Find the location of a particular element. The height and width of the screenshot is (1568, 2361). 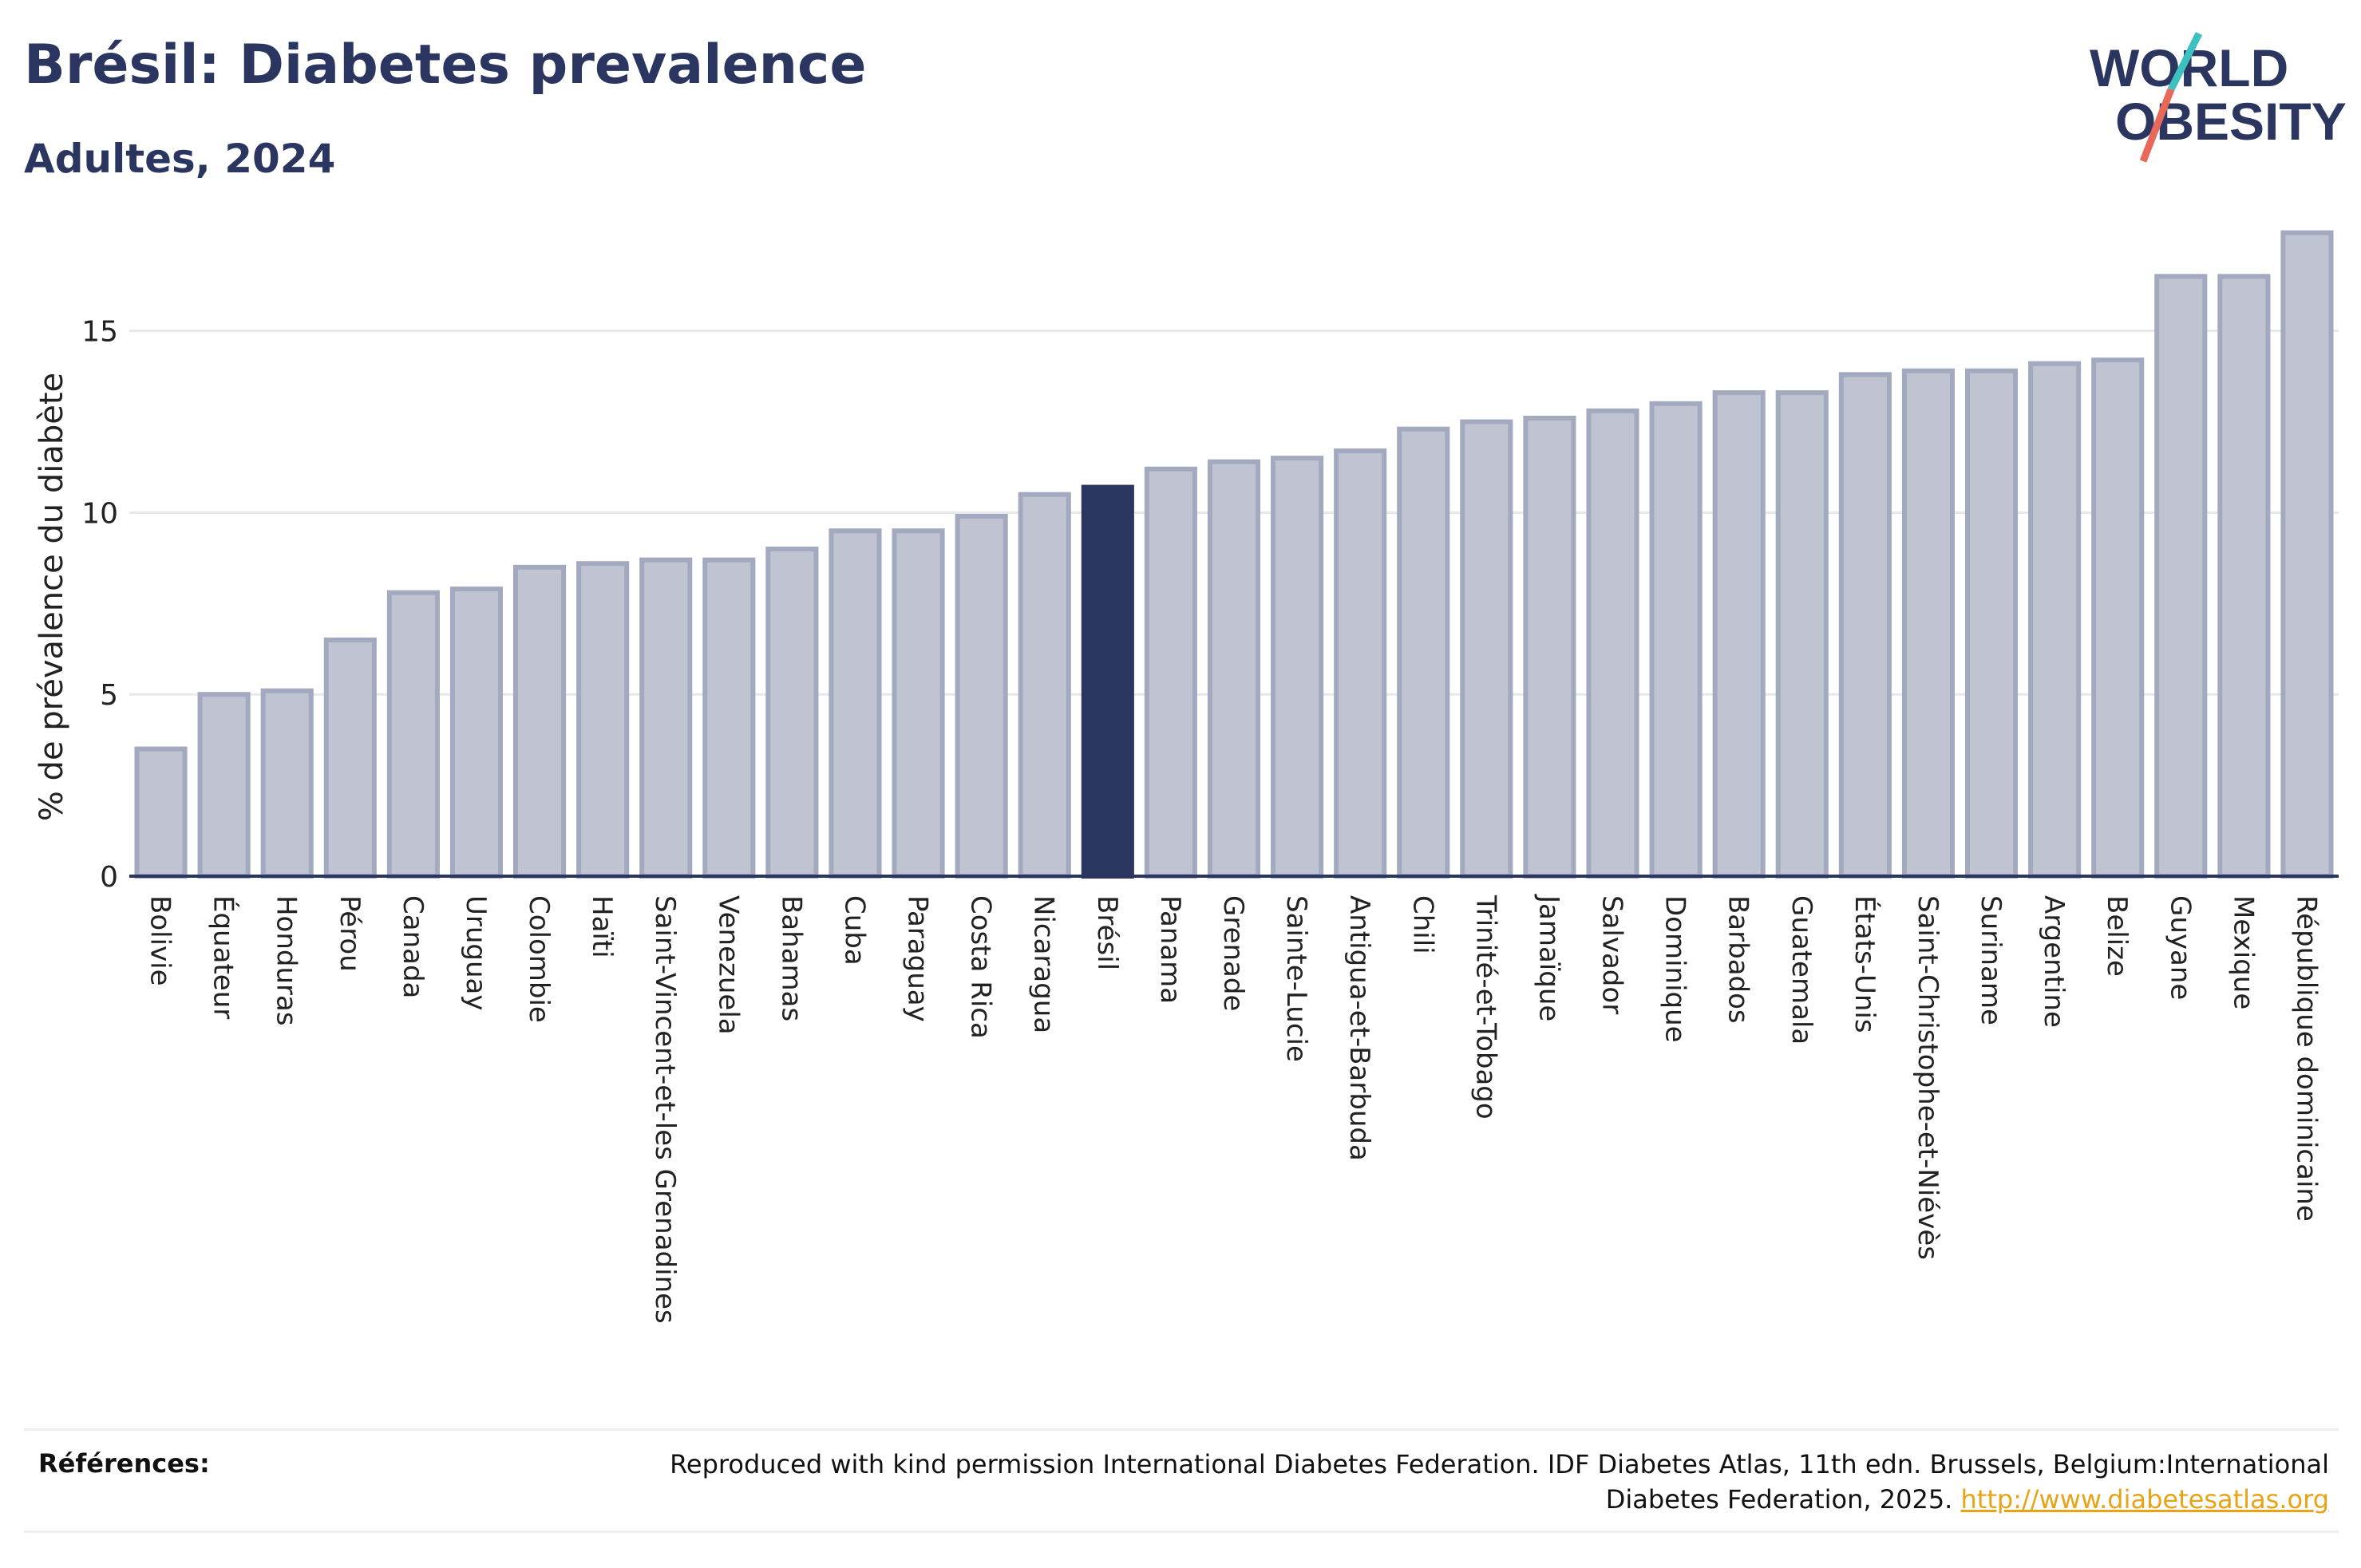

x-tick-label: Venezuela is located at coordinates (728, 965).